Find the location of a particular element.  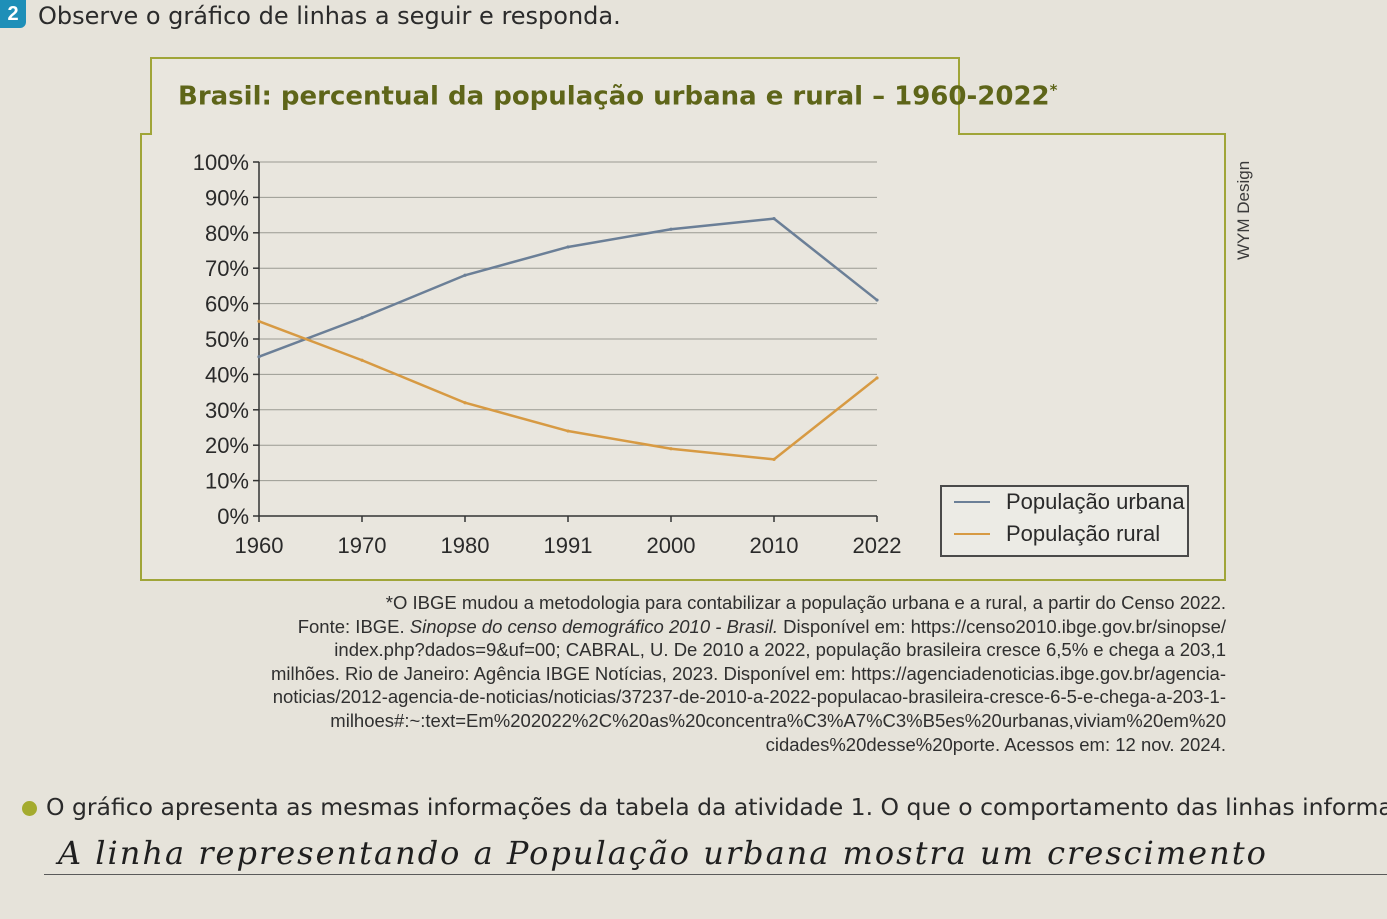

y-tick-label: 30% is located at coordinates (227, 410).